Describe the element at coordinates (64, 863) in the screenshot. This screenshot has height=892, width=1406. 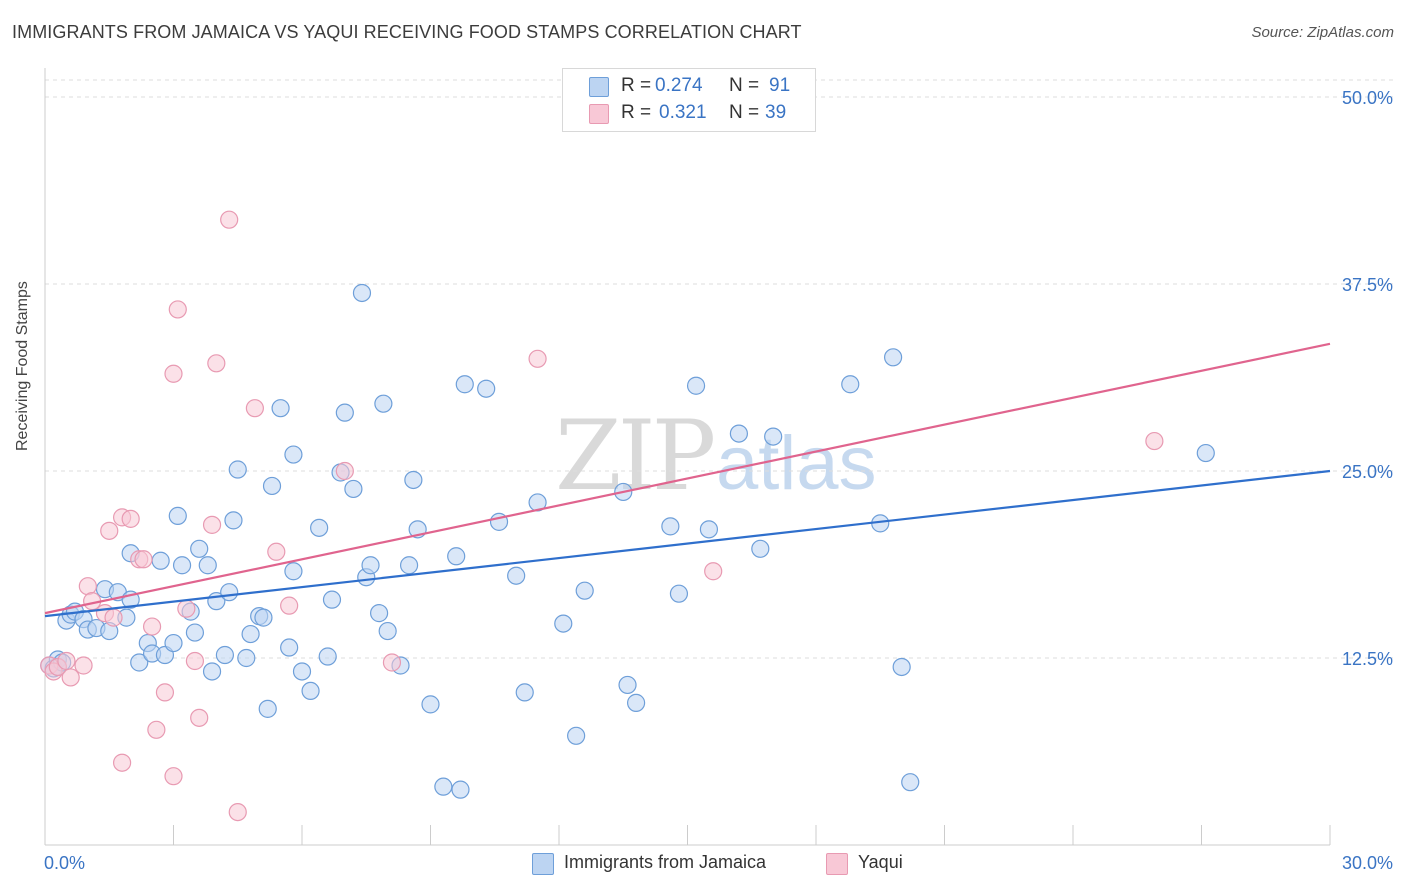
I see `x-tick-label: 0.0%` at that location.